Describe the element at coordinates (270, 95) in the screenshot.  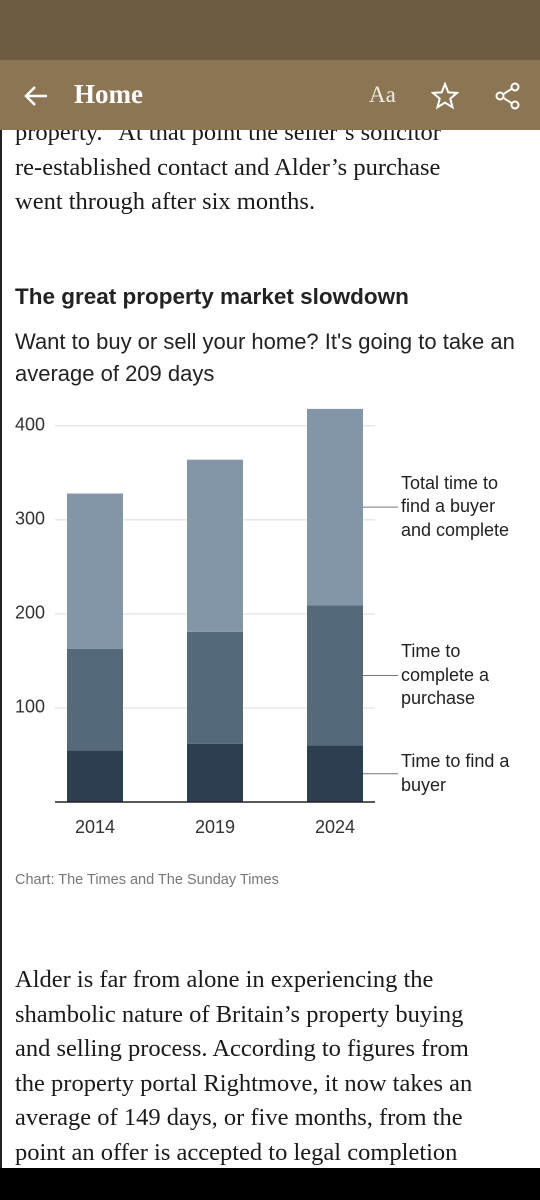
I see `app-bar: Home Aa` at that location.